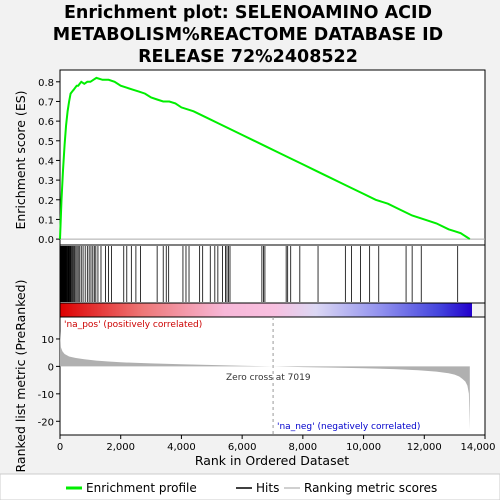 The width and height of the screenshot is (500, 500). What do you see at coordinates (141, 488) in the screenshot?
I see `legend-es-label: Enrichment profile` at bounding box center [141, 488].